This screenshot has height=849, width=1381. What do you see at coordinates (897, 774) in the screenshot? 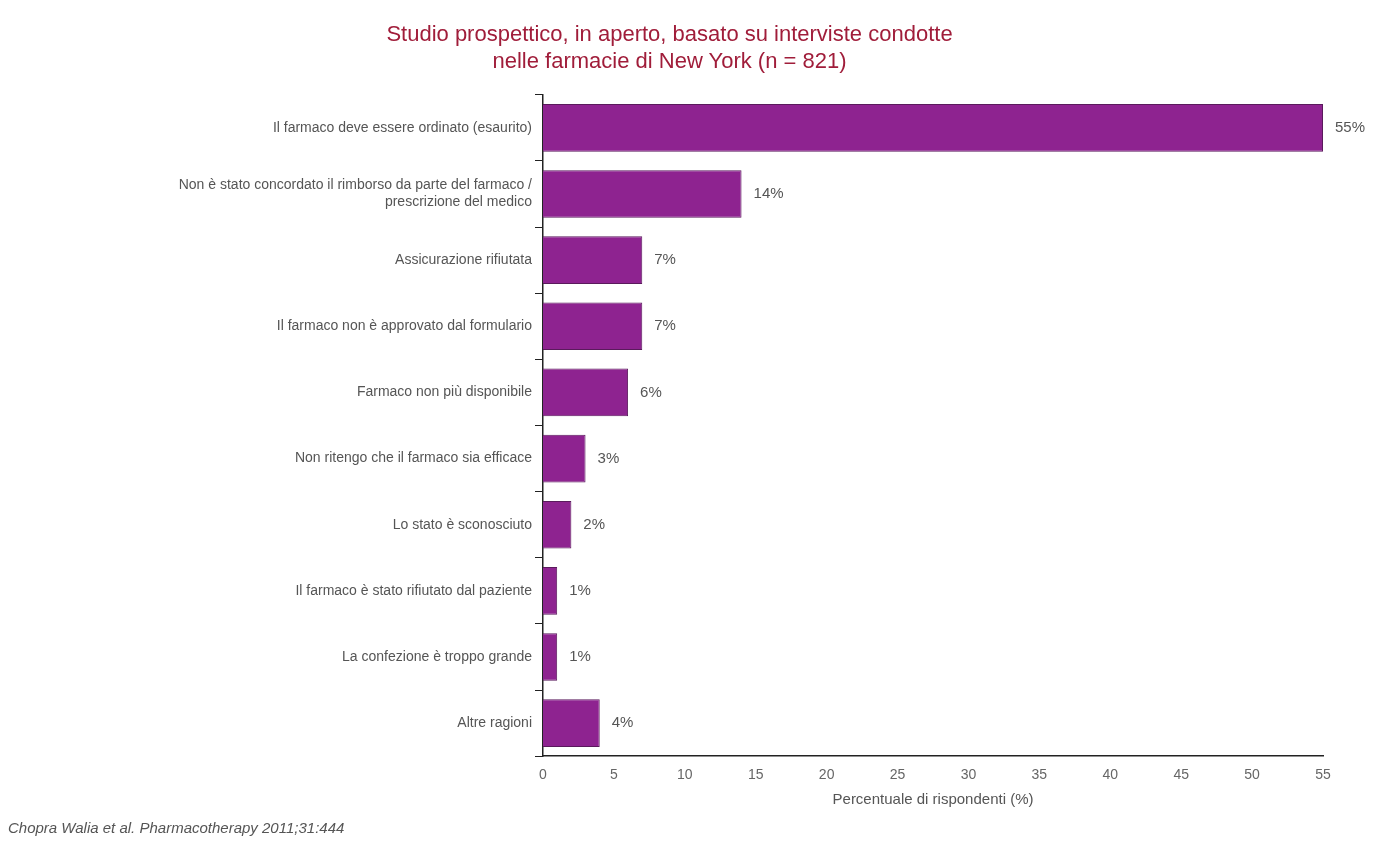
I see `x-tick-label: 25` at bounding box center [897, 774].